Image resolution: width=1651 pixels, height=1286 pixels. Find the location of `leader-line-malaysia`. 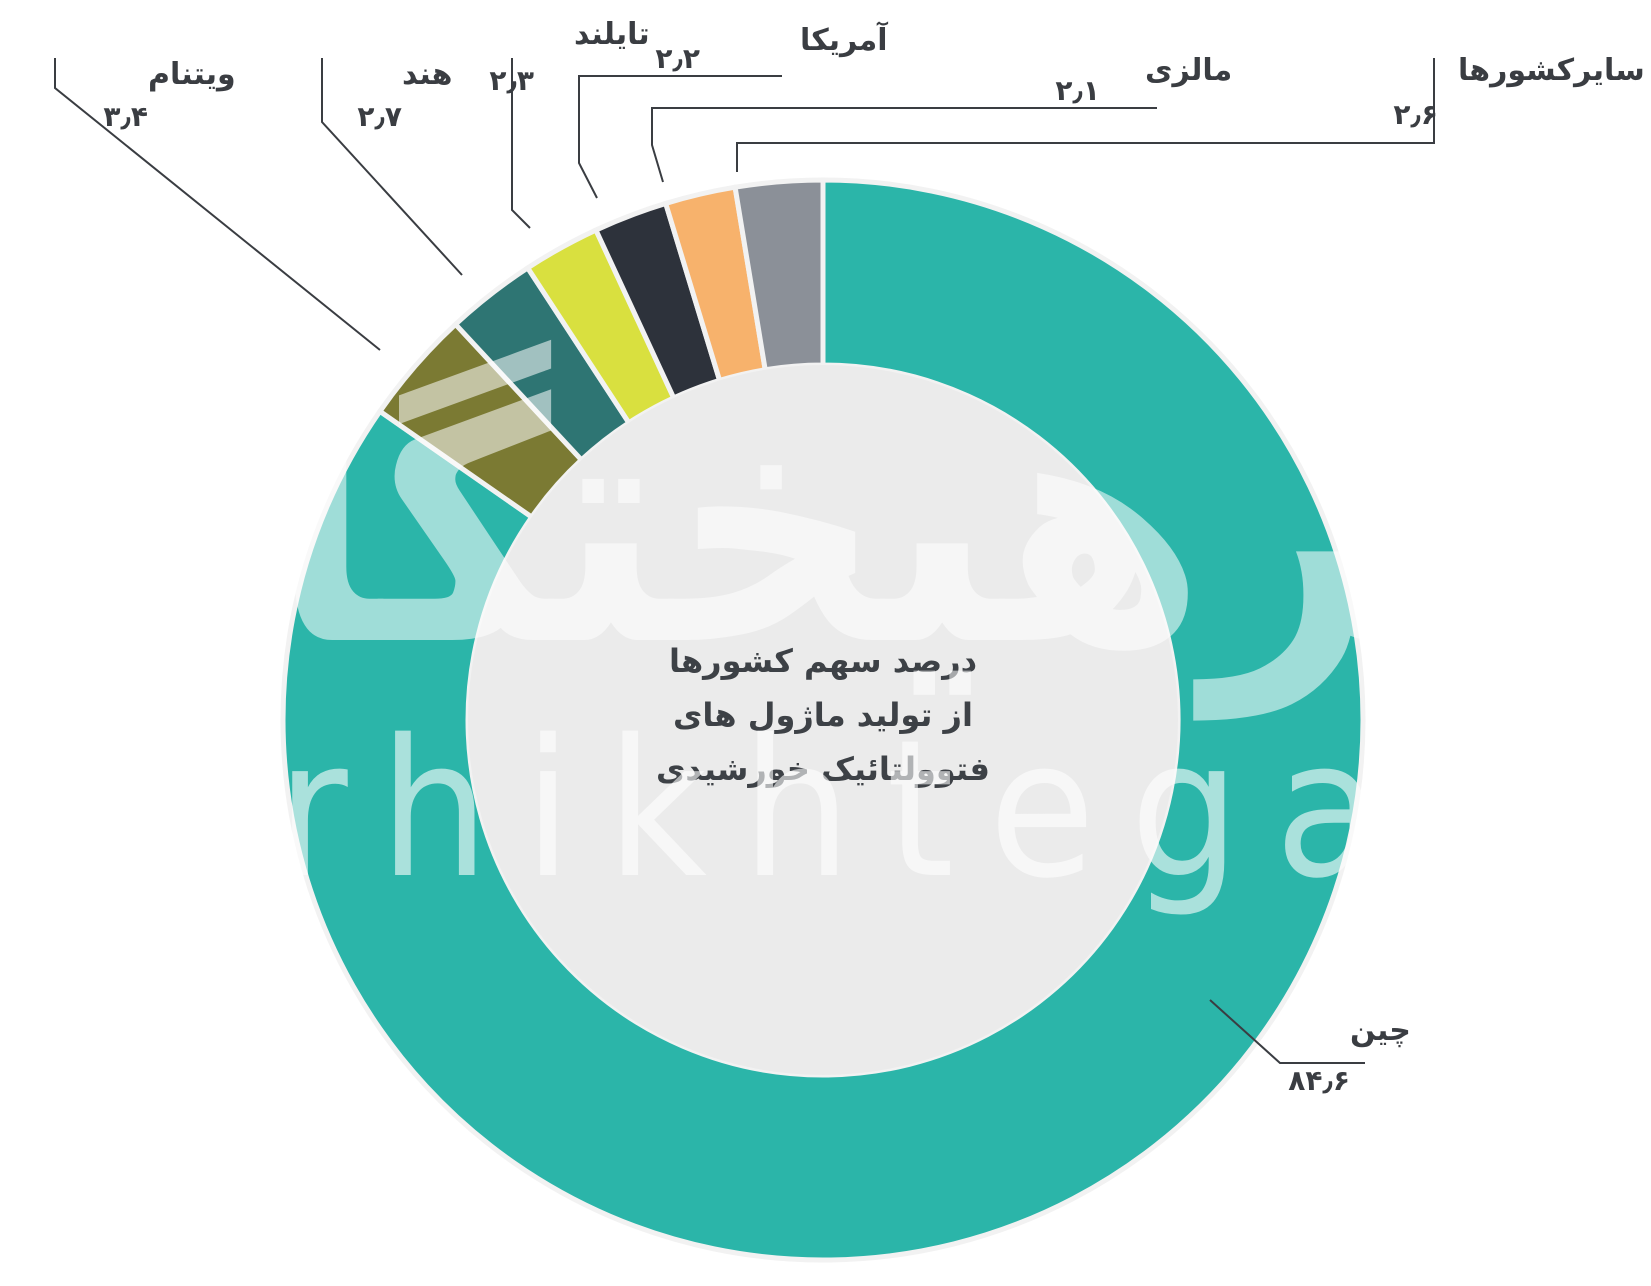

leader-line-malaysia is located at coordinates (904, 145).